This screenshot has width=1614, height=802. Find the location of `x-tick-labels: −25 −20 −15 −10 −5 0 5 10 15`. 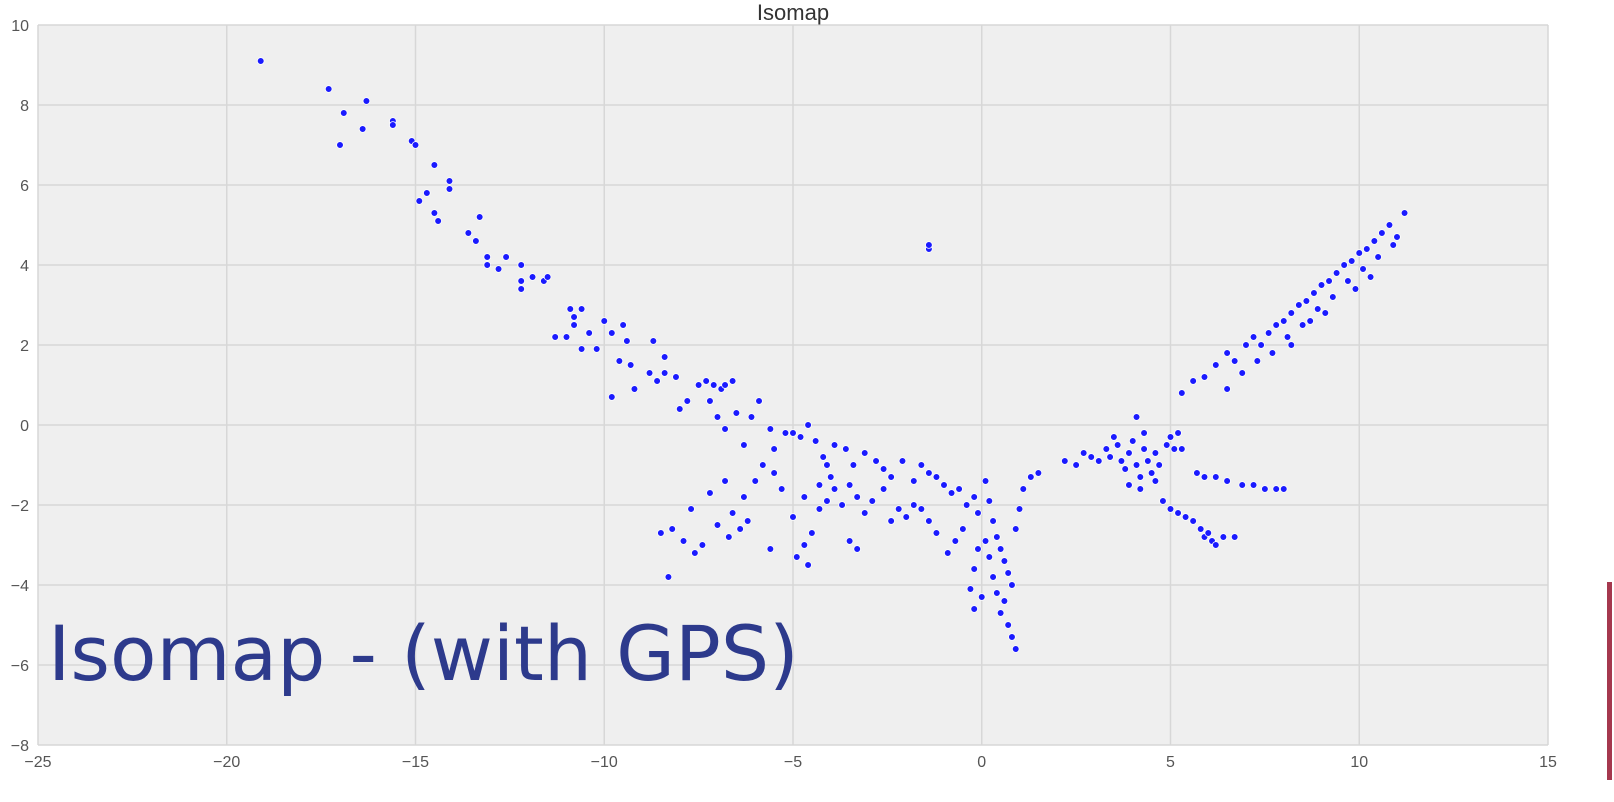

x-tick-labels: −25 −20 −15 −10 −5 0 5 10 15 is located at coordinates (790, 762).